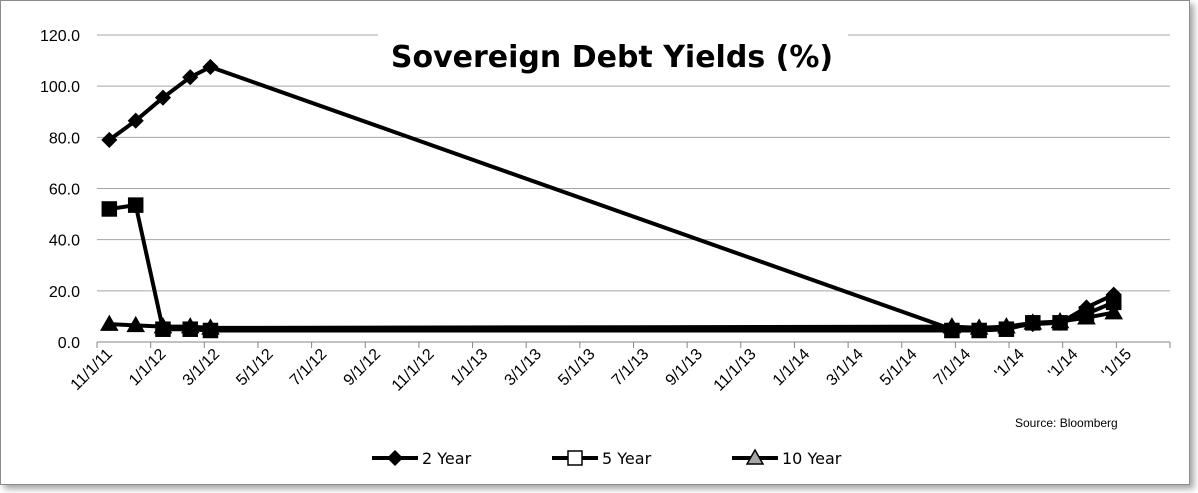  Describe the element at coordinates (60, 87) in the screenshot. I see `y-tick-label: 100.0` at that location.